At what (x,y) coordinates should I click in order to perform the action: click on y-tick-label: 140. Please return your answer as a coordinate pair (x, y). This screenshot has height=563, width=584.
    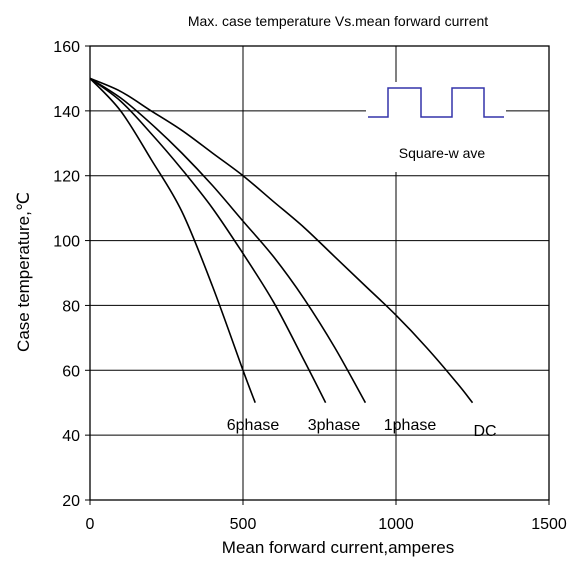
    Looking at the image, I should click on (66, 112).